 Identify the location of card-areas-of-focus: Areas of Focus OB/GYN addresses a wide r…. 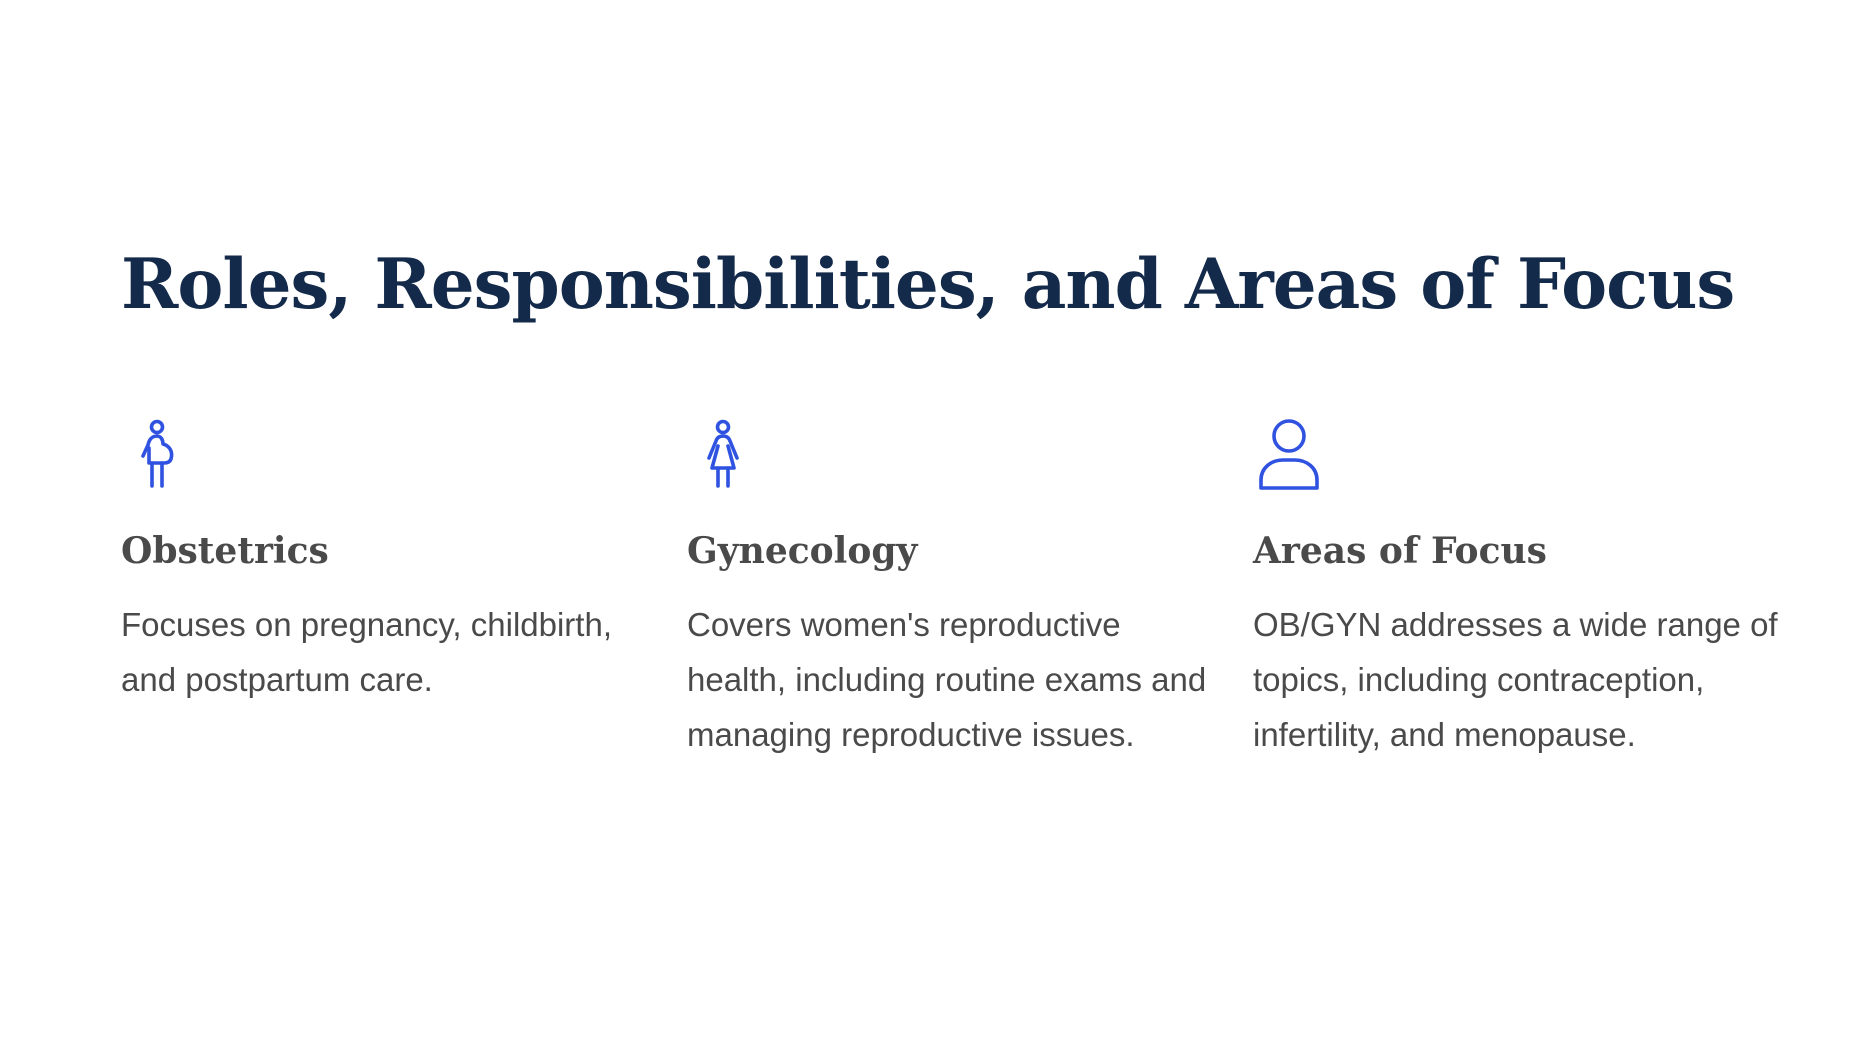
(1518, 590).